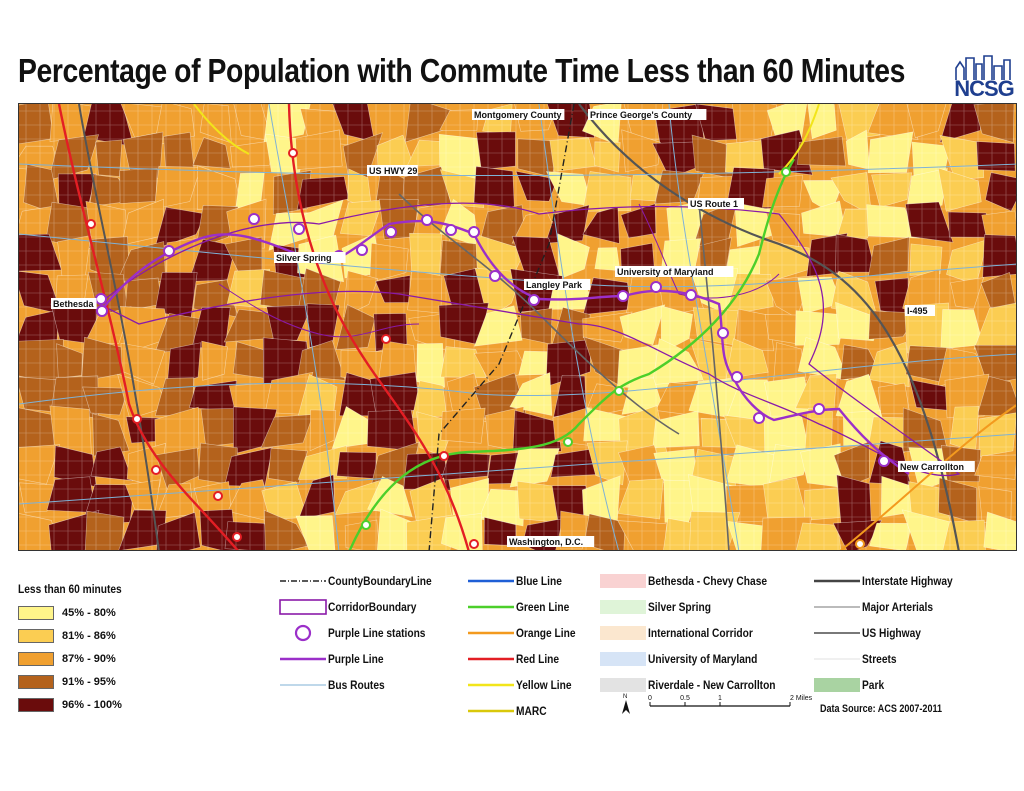  Describe the element at coordinates (650, 698) in the screenshot. I see `scale-tick-label: 0` at that location.